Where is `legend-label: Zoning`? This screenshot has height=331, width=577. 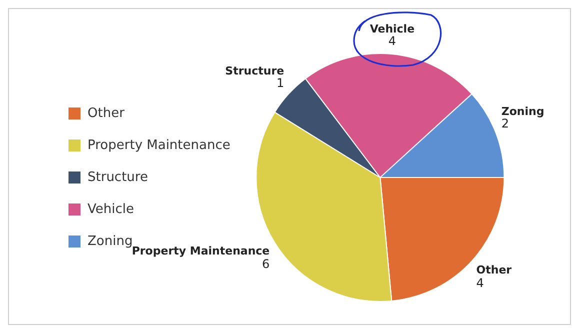
legend-label: Zoning is located at coordinates (110, 241).